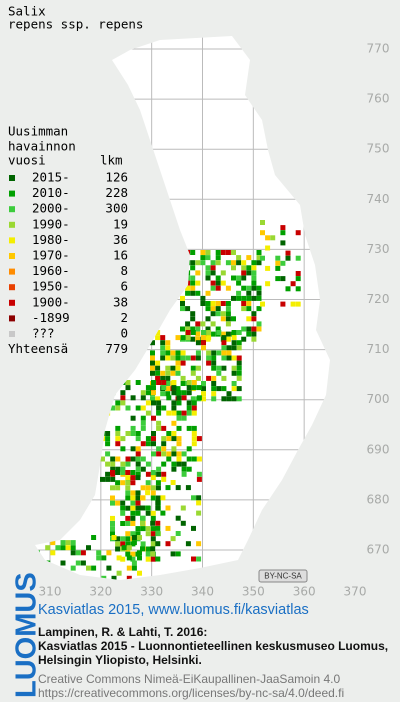 This screenshot has height=702, width=400. Describe the element at coordinates (111, 160) in the screenshot. I see `legend-col-count: lkm` at that location.